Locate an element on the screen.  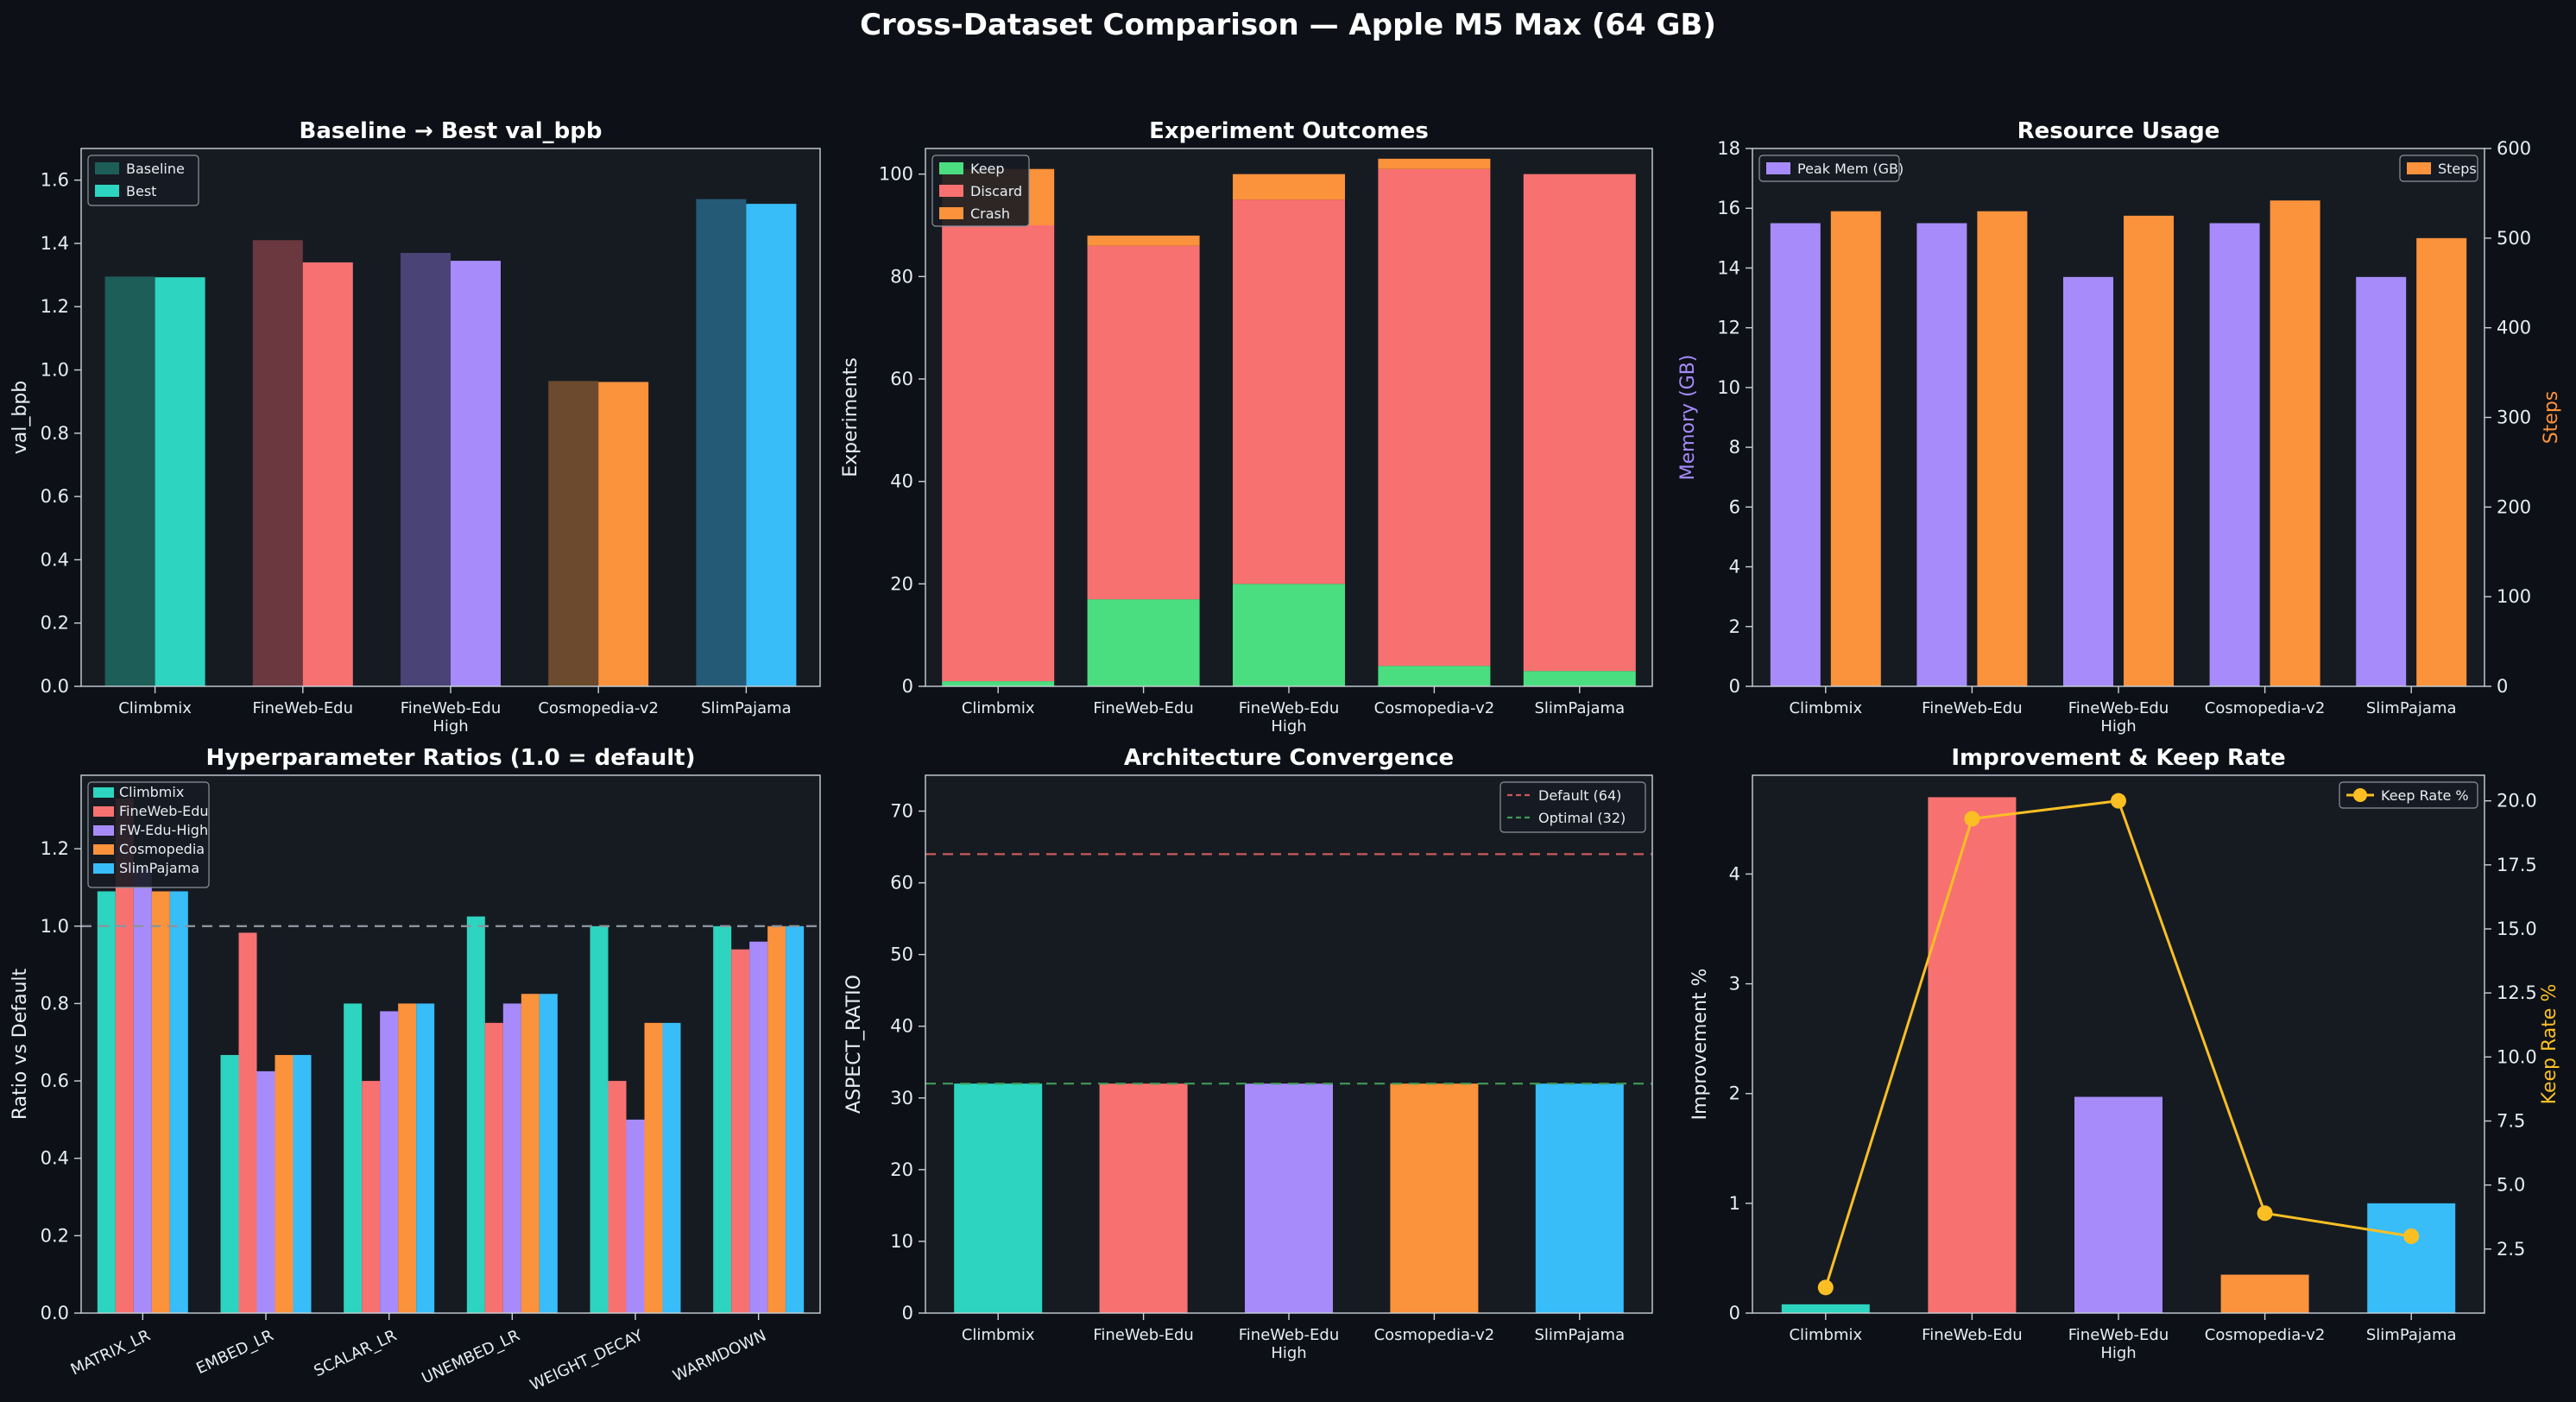
y-axis-left-tick-label: 14 is located at coordinates (1728, 267).